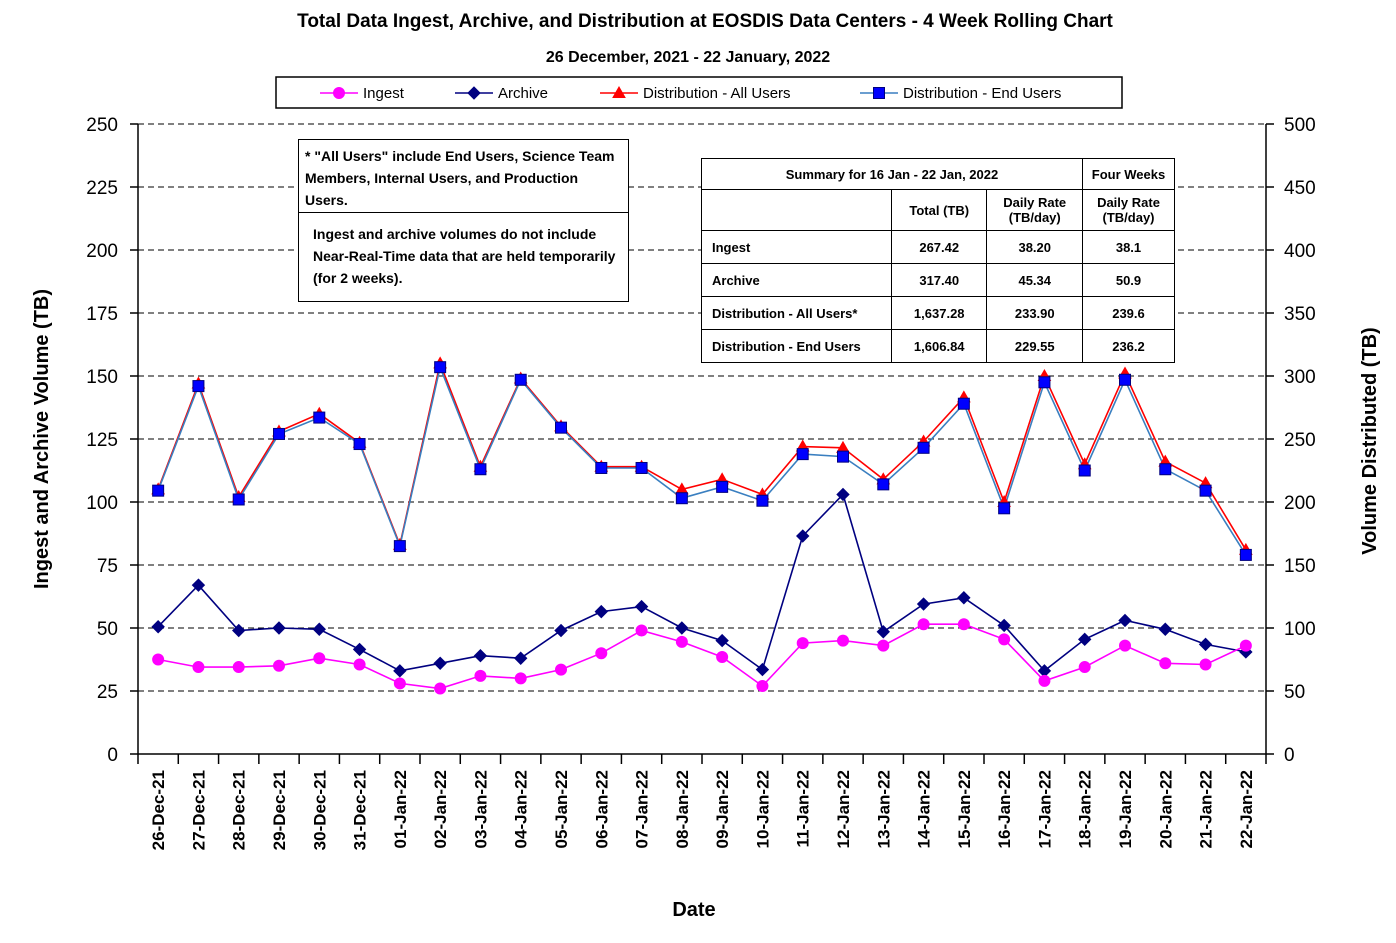 This screenshot has width=1396, height=943. What do you see at coordinates (722, 809) in the screenshot?
I see `x-tick-label: 09-Jan-22` at bounding box center [722, 809].